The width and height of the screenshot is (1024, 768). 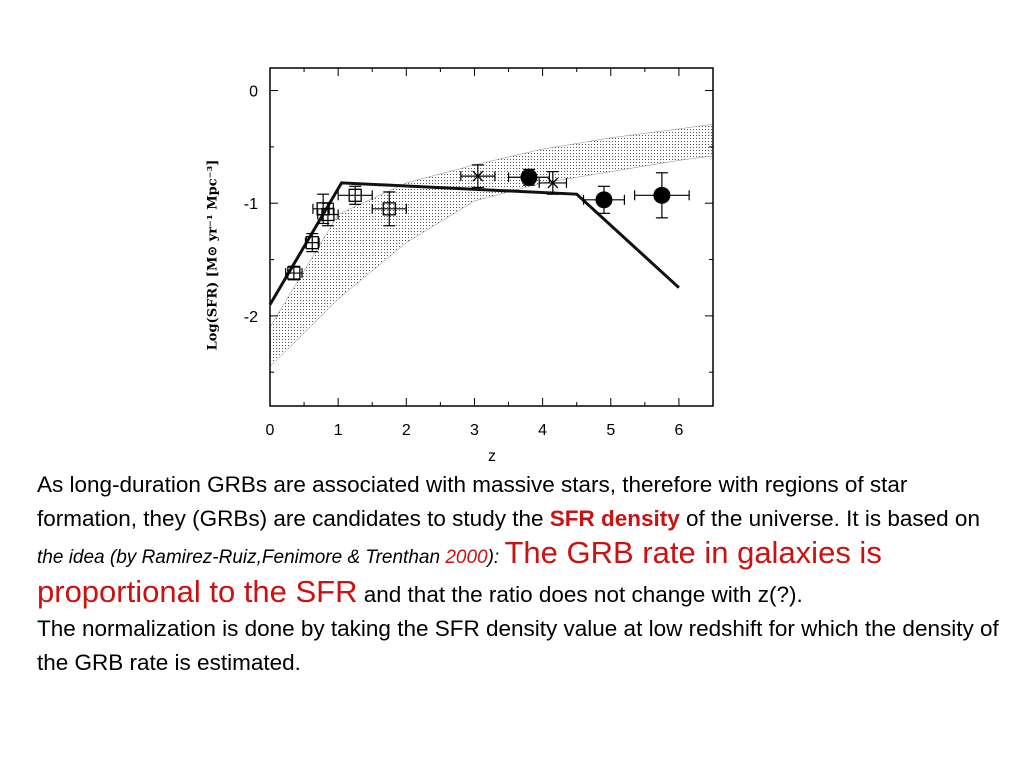 What do you see at coordinates (406, 430) in the screenshot?
I see `x-tick-label: 2` at bounding box center [406, 430].